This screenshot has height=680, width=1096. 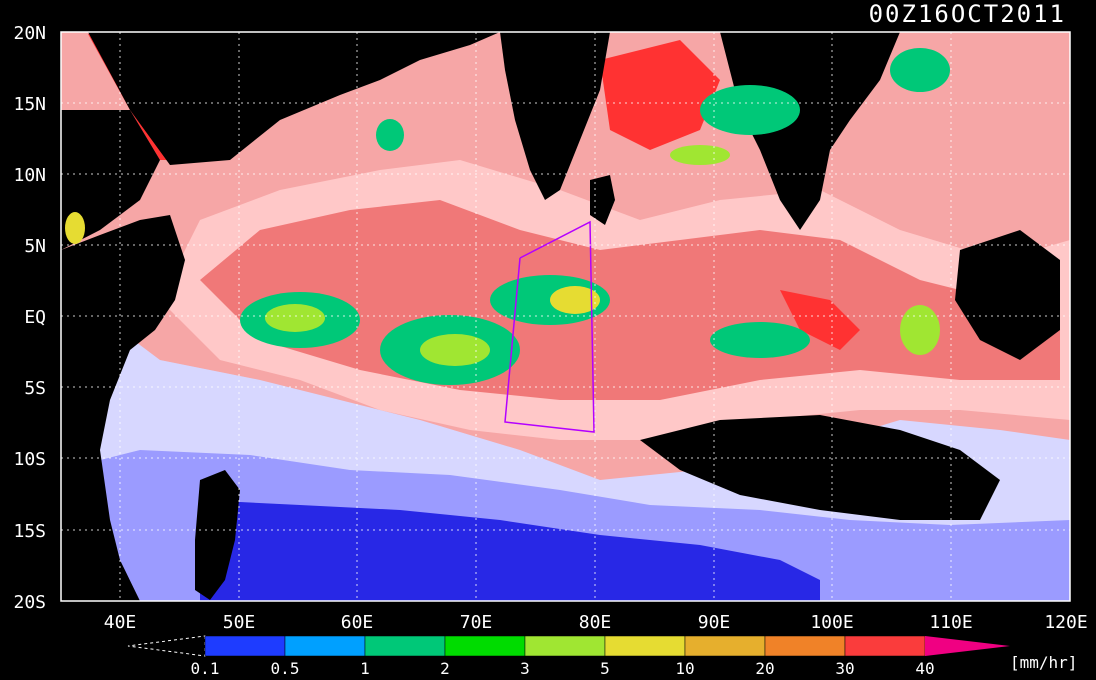 I want to click on colorbar-low-arrow, so click(x=166, y=646).